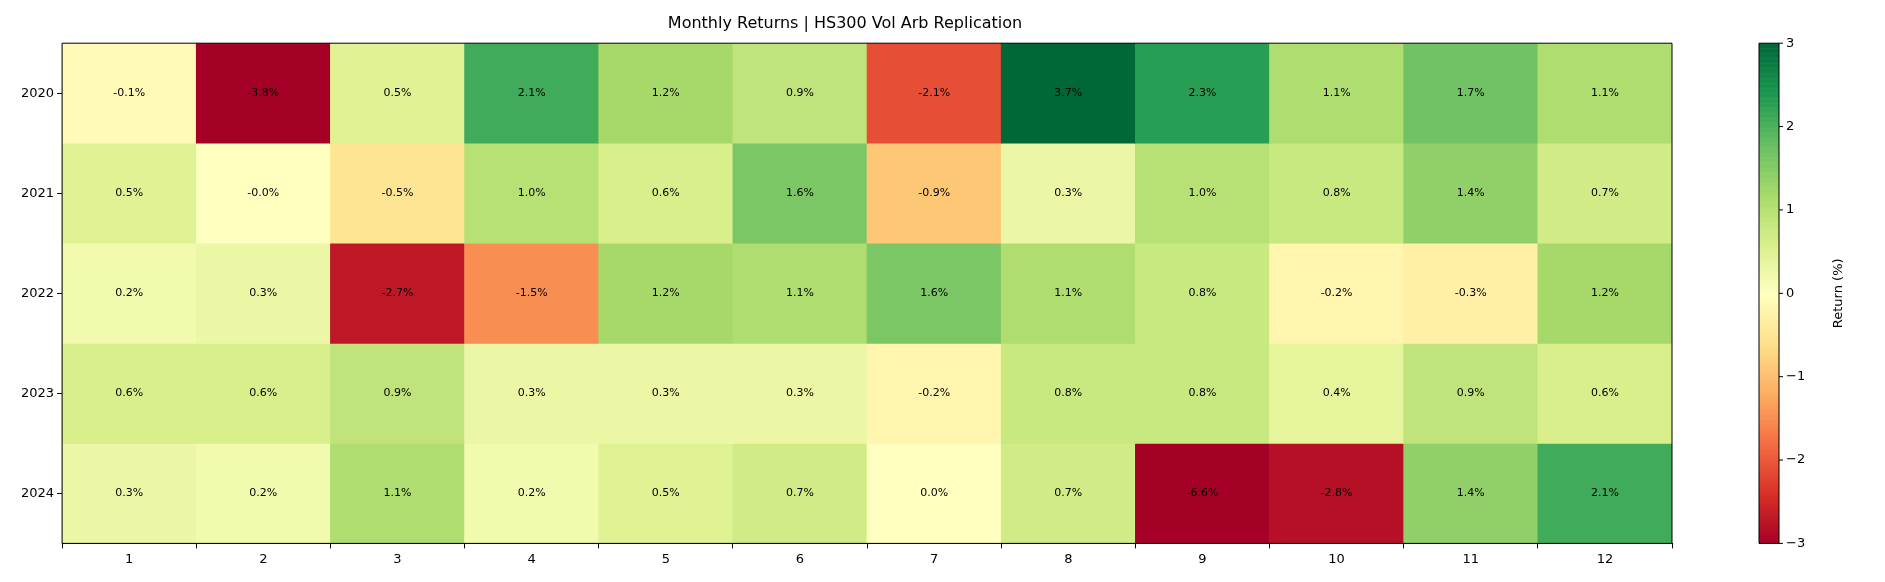  What do you see at coordinates (1068, 93) in the screenshot?
I see `data-label: 3.7%` at bounding box center [1068, 93].